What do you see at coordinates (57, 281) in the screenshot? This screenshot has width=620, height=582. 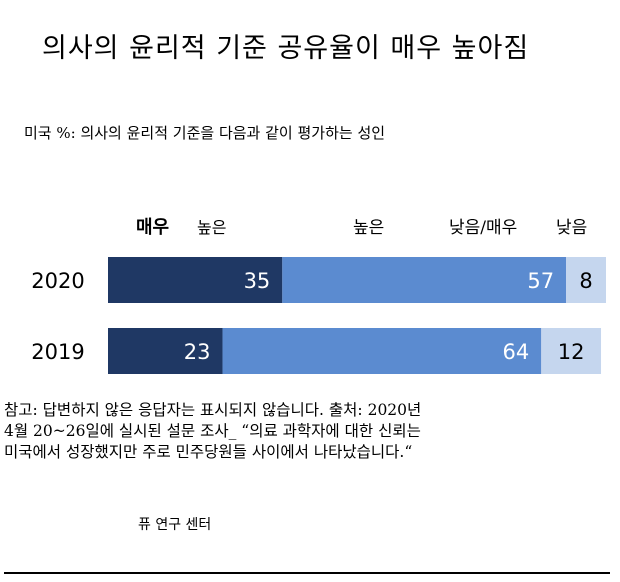 I see `category-label: 2020` at bounding box center [57, 281].